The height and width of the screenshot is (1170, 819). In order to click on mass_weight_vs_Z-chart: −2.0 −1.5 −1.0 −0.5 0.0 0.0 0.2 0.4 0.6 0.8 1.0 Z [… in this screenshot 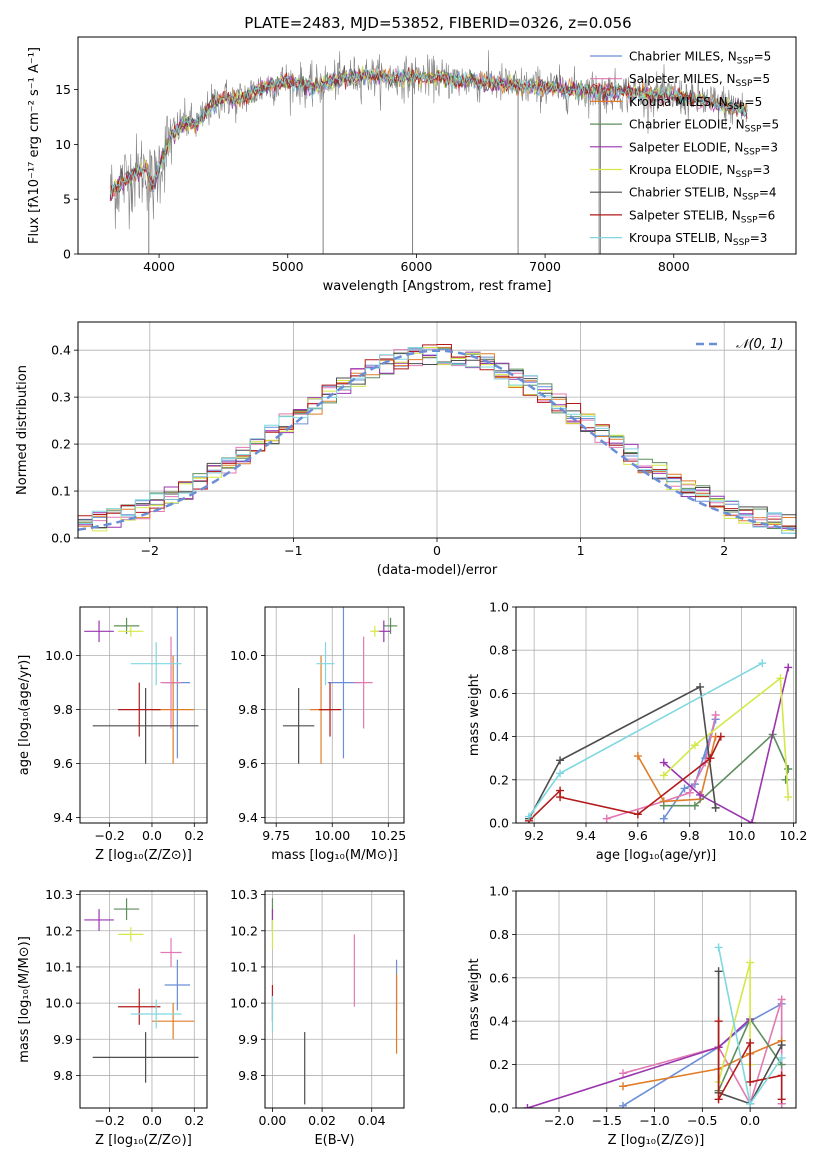, I will do `click(632, 1016)`.